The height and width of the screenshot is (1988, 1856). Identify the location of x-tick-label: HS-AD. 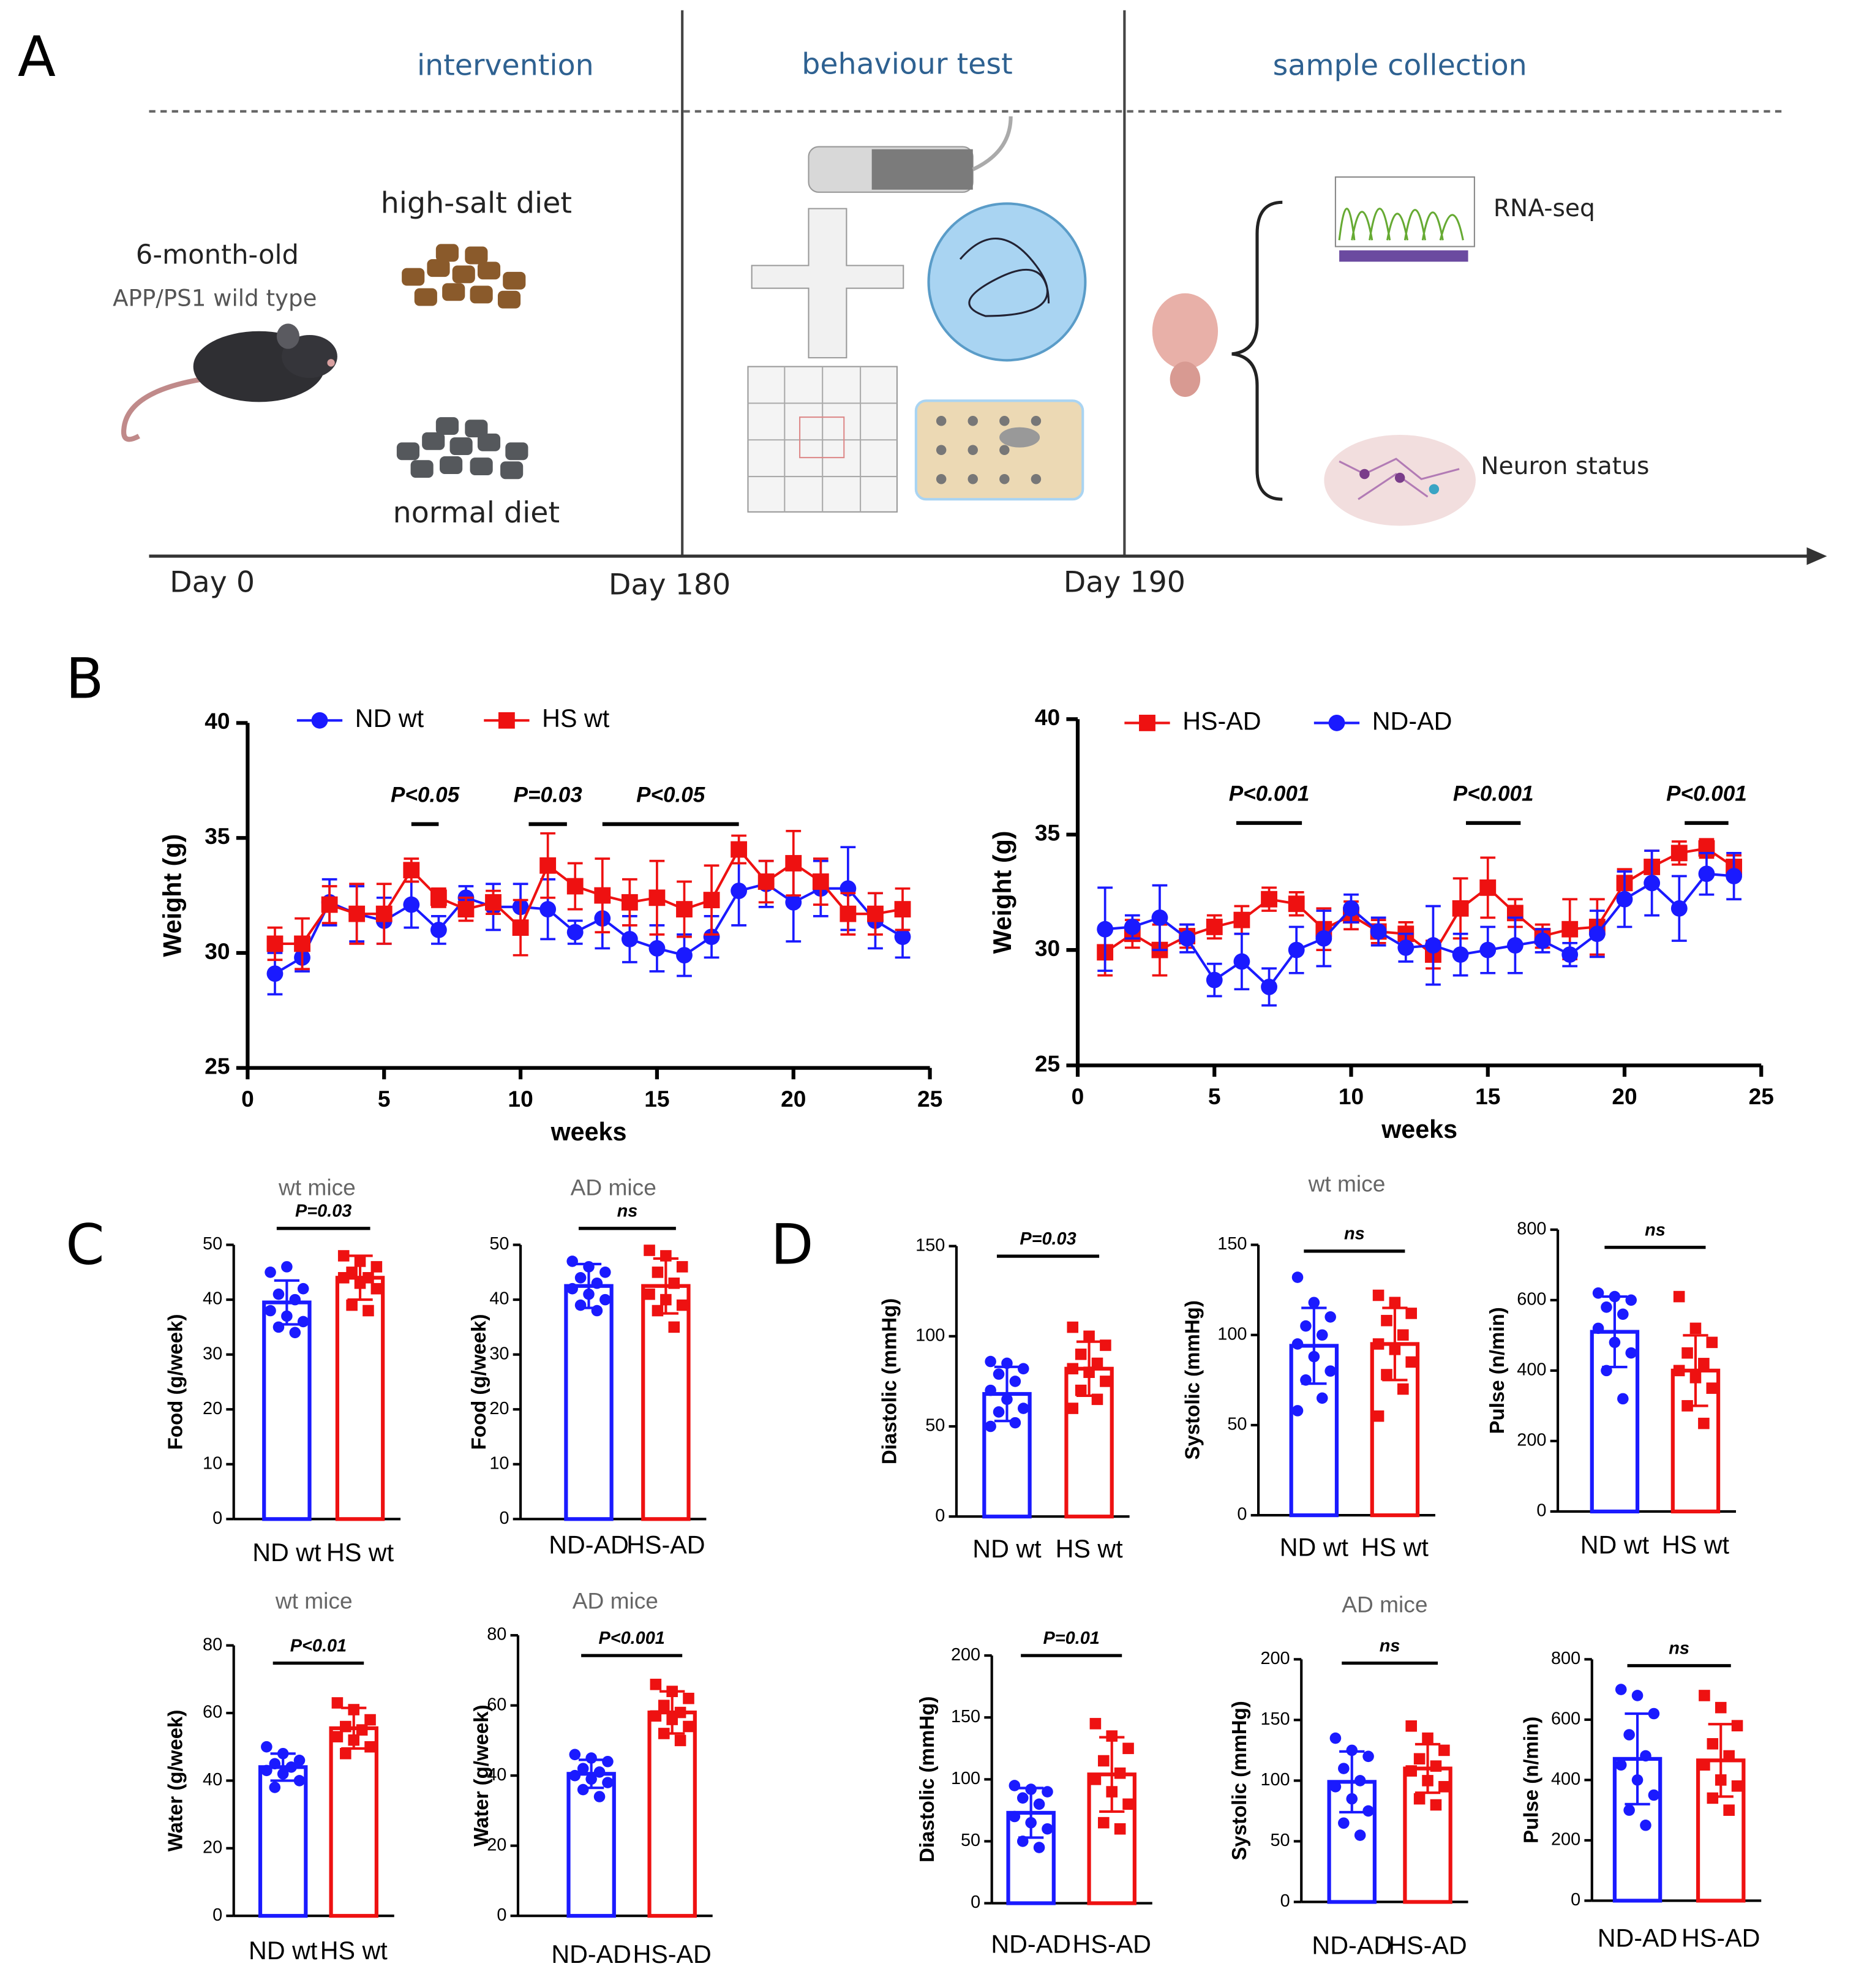
(672, 1954).